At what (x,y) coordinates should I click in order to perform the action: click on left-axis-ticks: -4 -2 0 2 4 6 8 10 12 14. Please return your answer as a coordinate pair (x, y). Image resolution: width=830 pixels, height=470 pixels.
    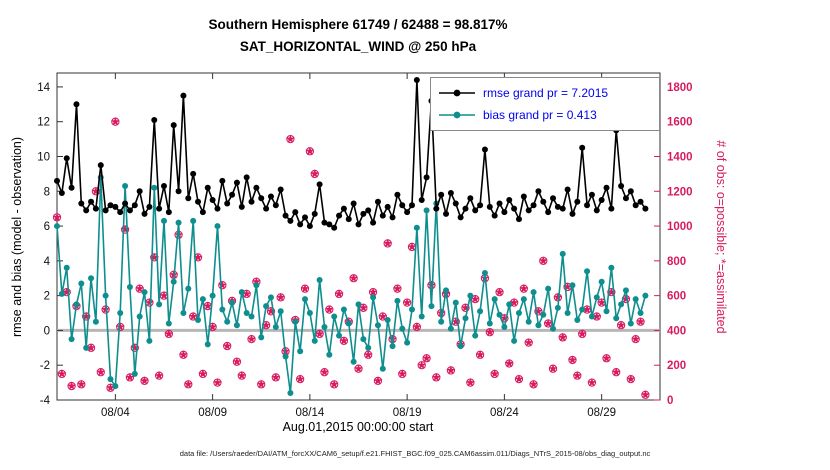
    Looking at the image, I should click on (50, 244).